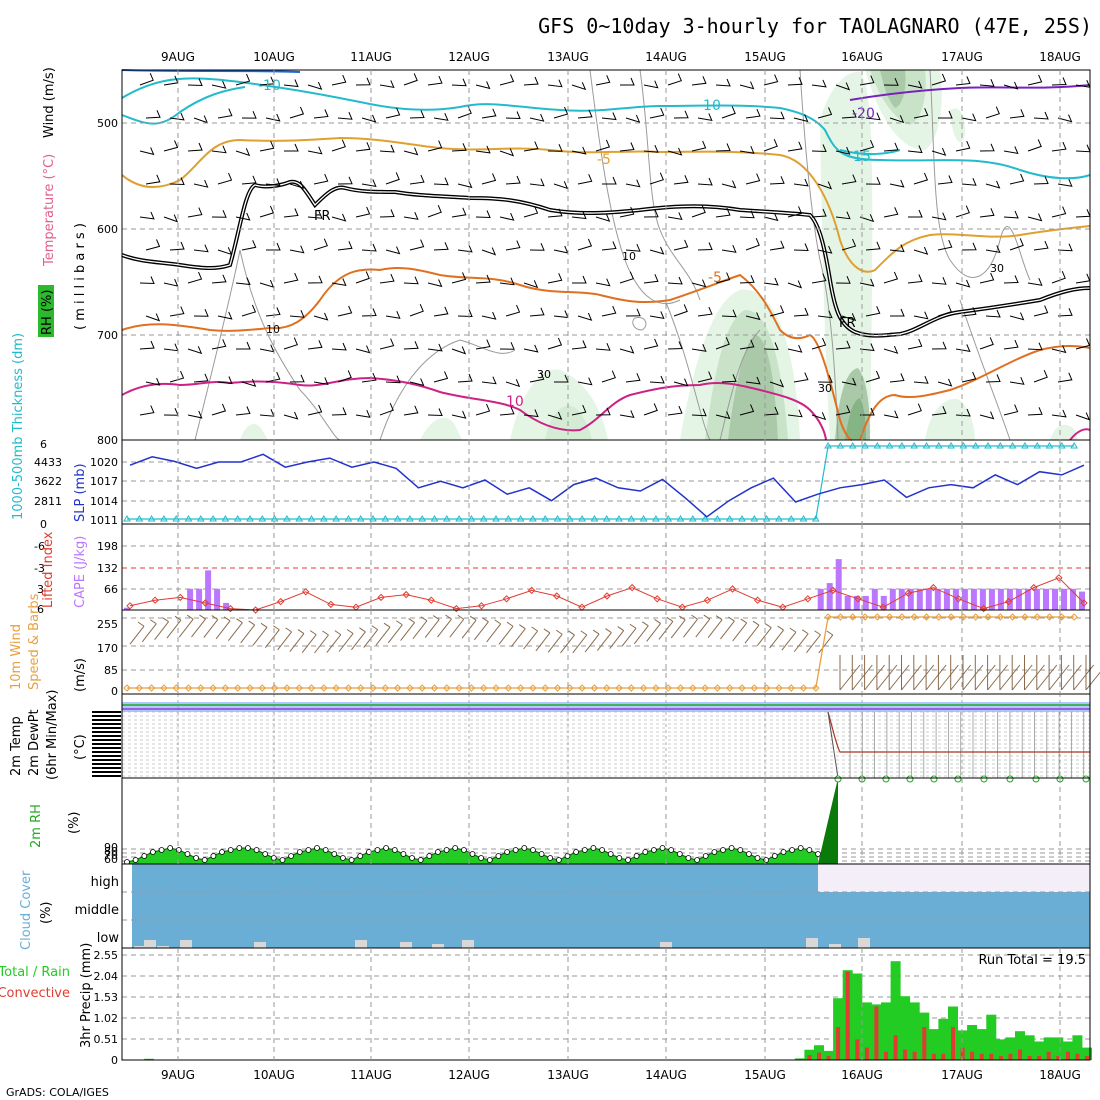 The height and width of the screenshot is (1100, 1100). What do you see at coordinates (107, 546) in the screenshot?
I see `cape-tick: 198` at bounding box center [107, 546].